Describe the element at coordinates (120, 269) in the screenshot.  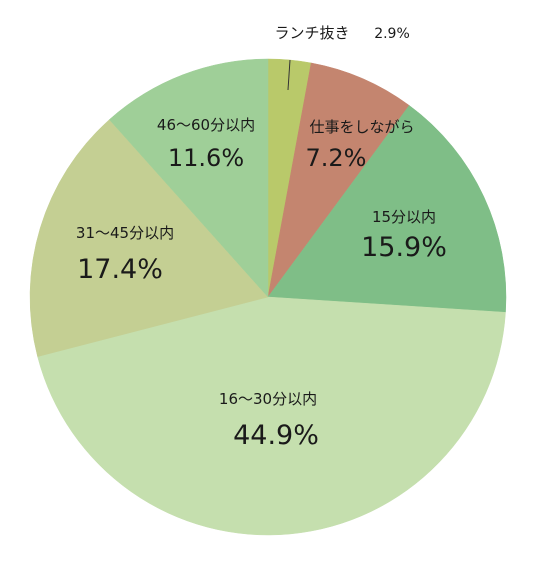
I see `slice-value-label: 17.4%` at that location.